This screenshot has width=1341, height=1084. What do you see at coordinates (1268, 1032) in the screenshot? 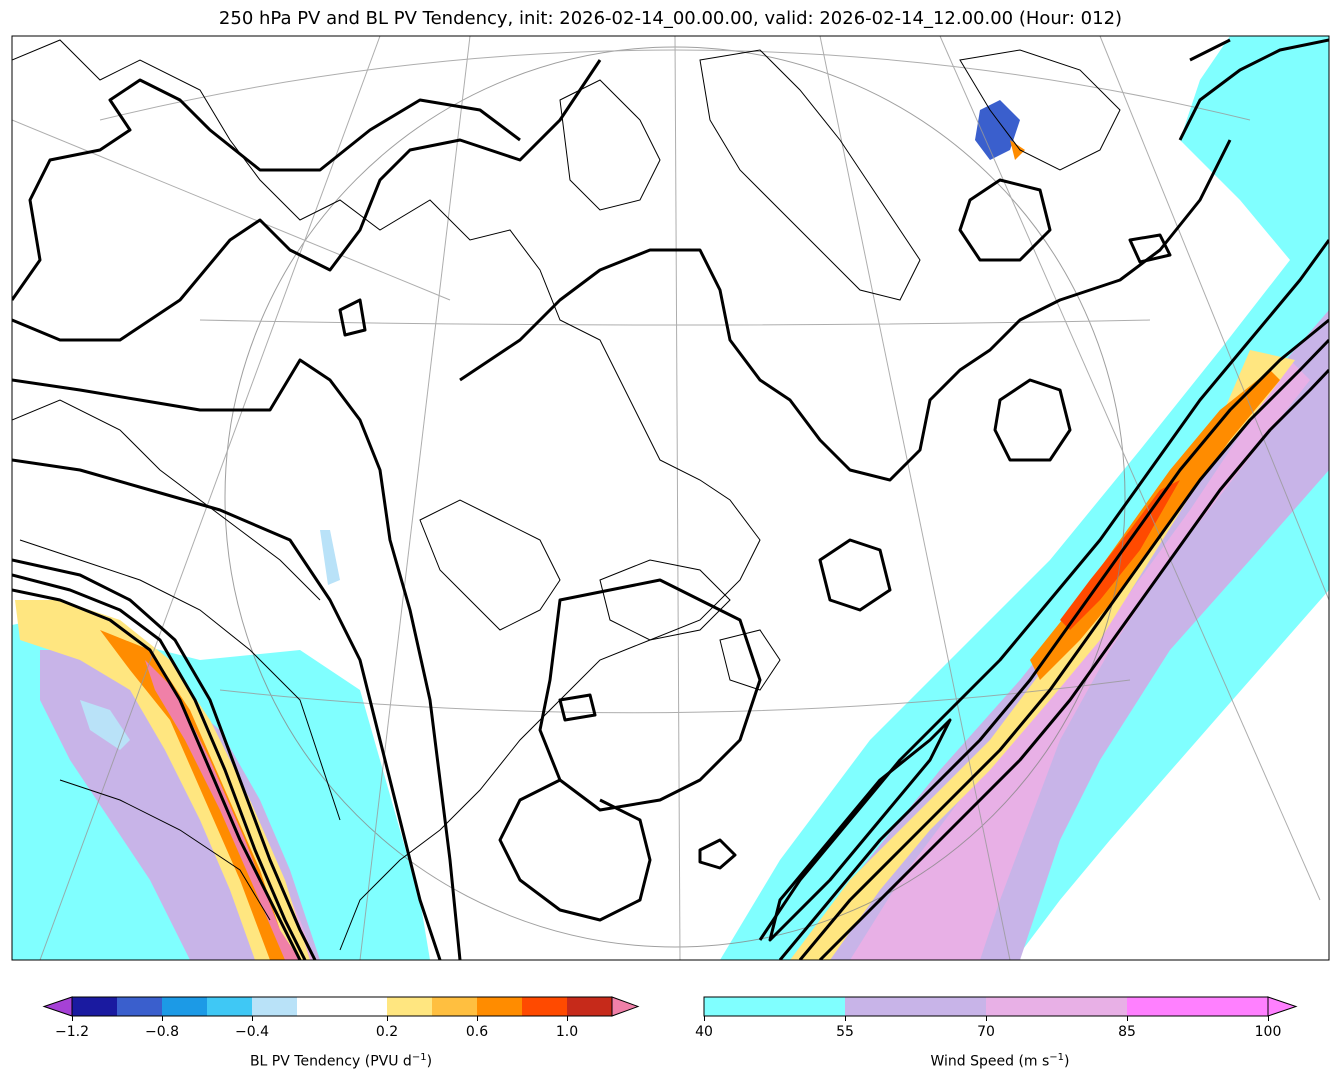
I see `colorbar-right-tick-label: 100` at bounding box center [1268, 1032].